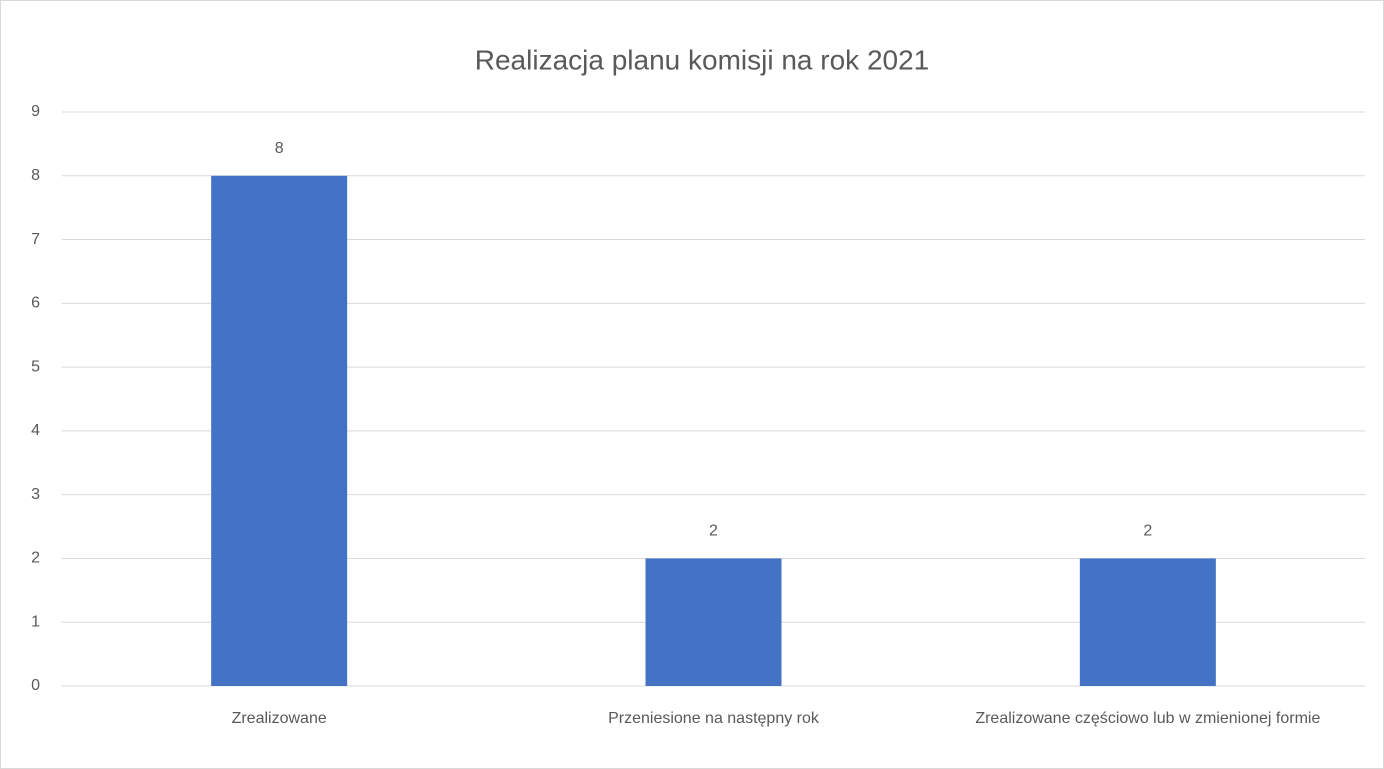  I want to click on data-label: 8, so click(279, 148).